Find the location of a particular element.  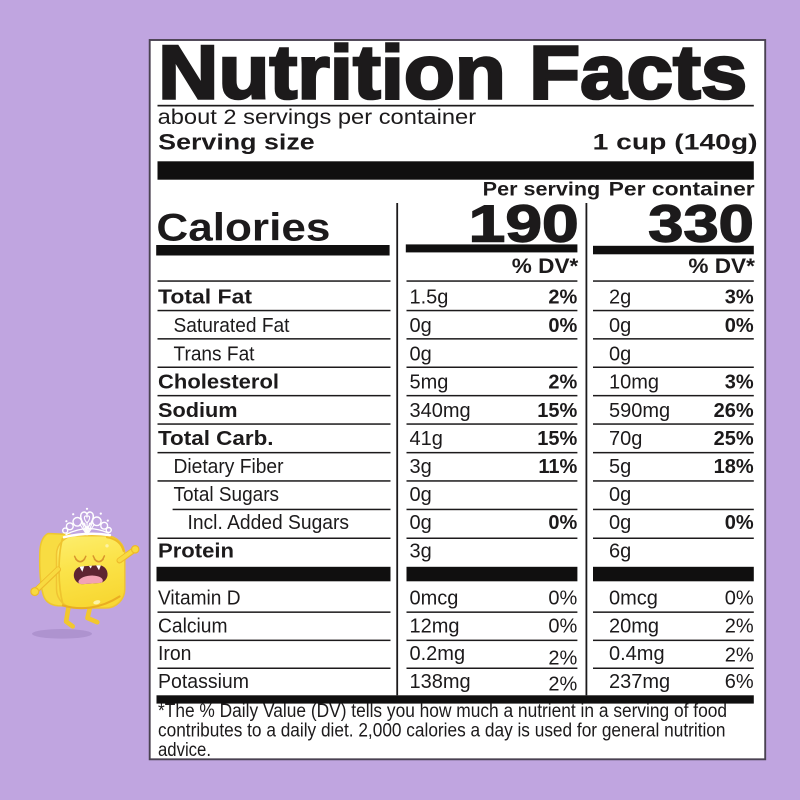

svg-text: 26% is located at coordinates (734, 411).